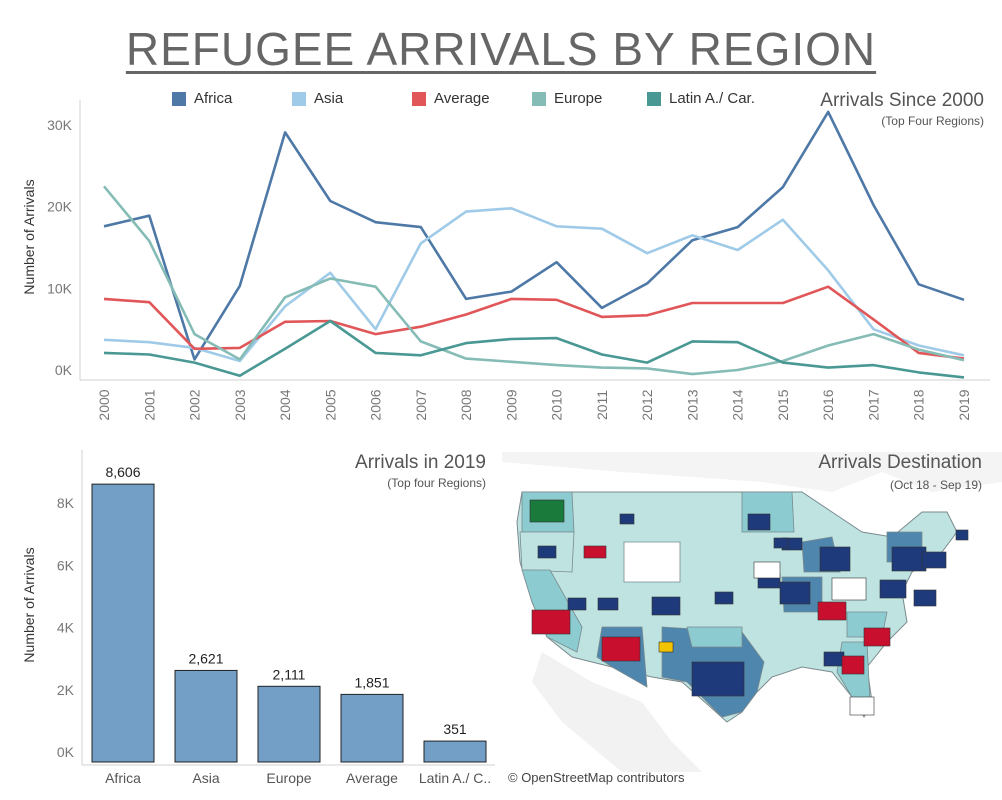 This screenshot has height=800, width=1002. I want to click on x-tick-label: 2004, so click(285, 404).